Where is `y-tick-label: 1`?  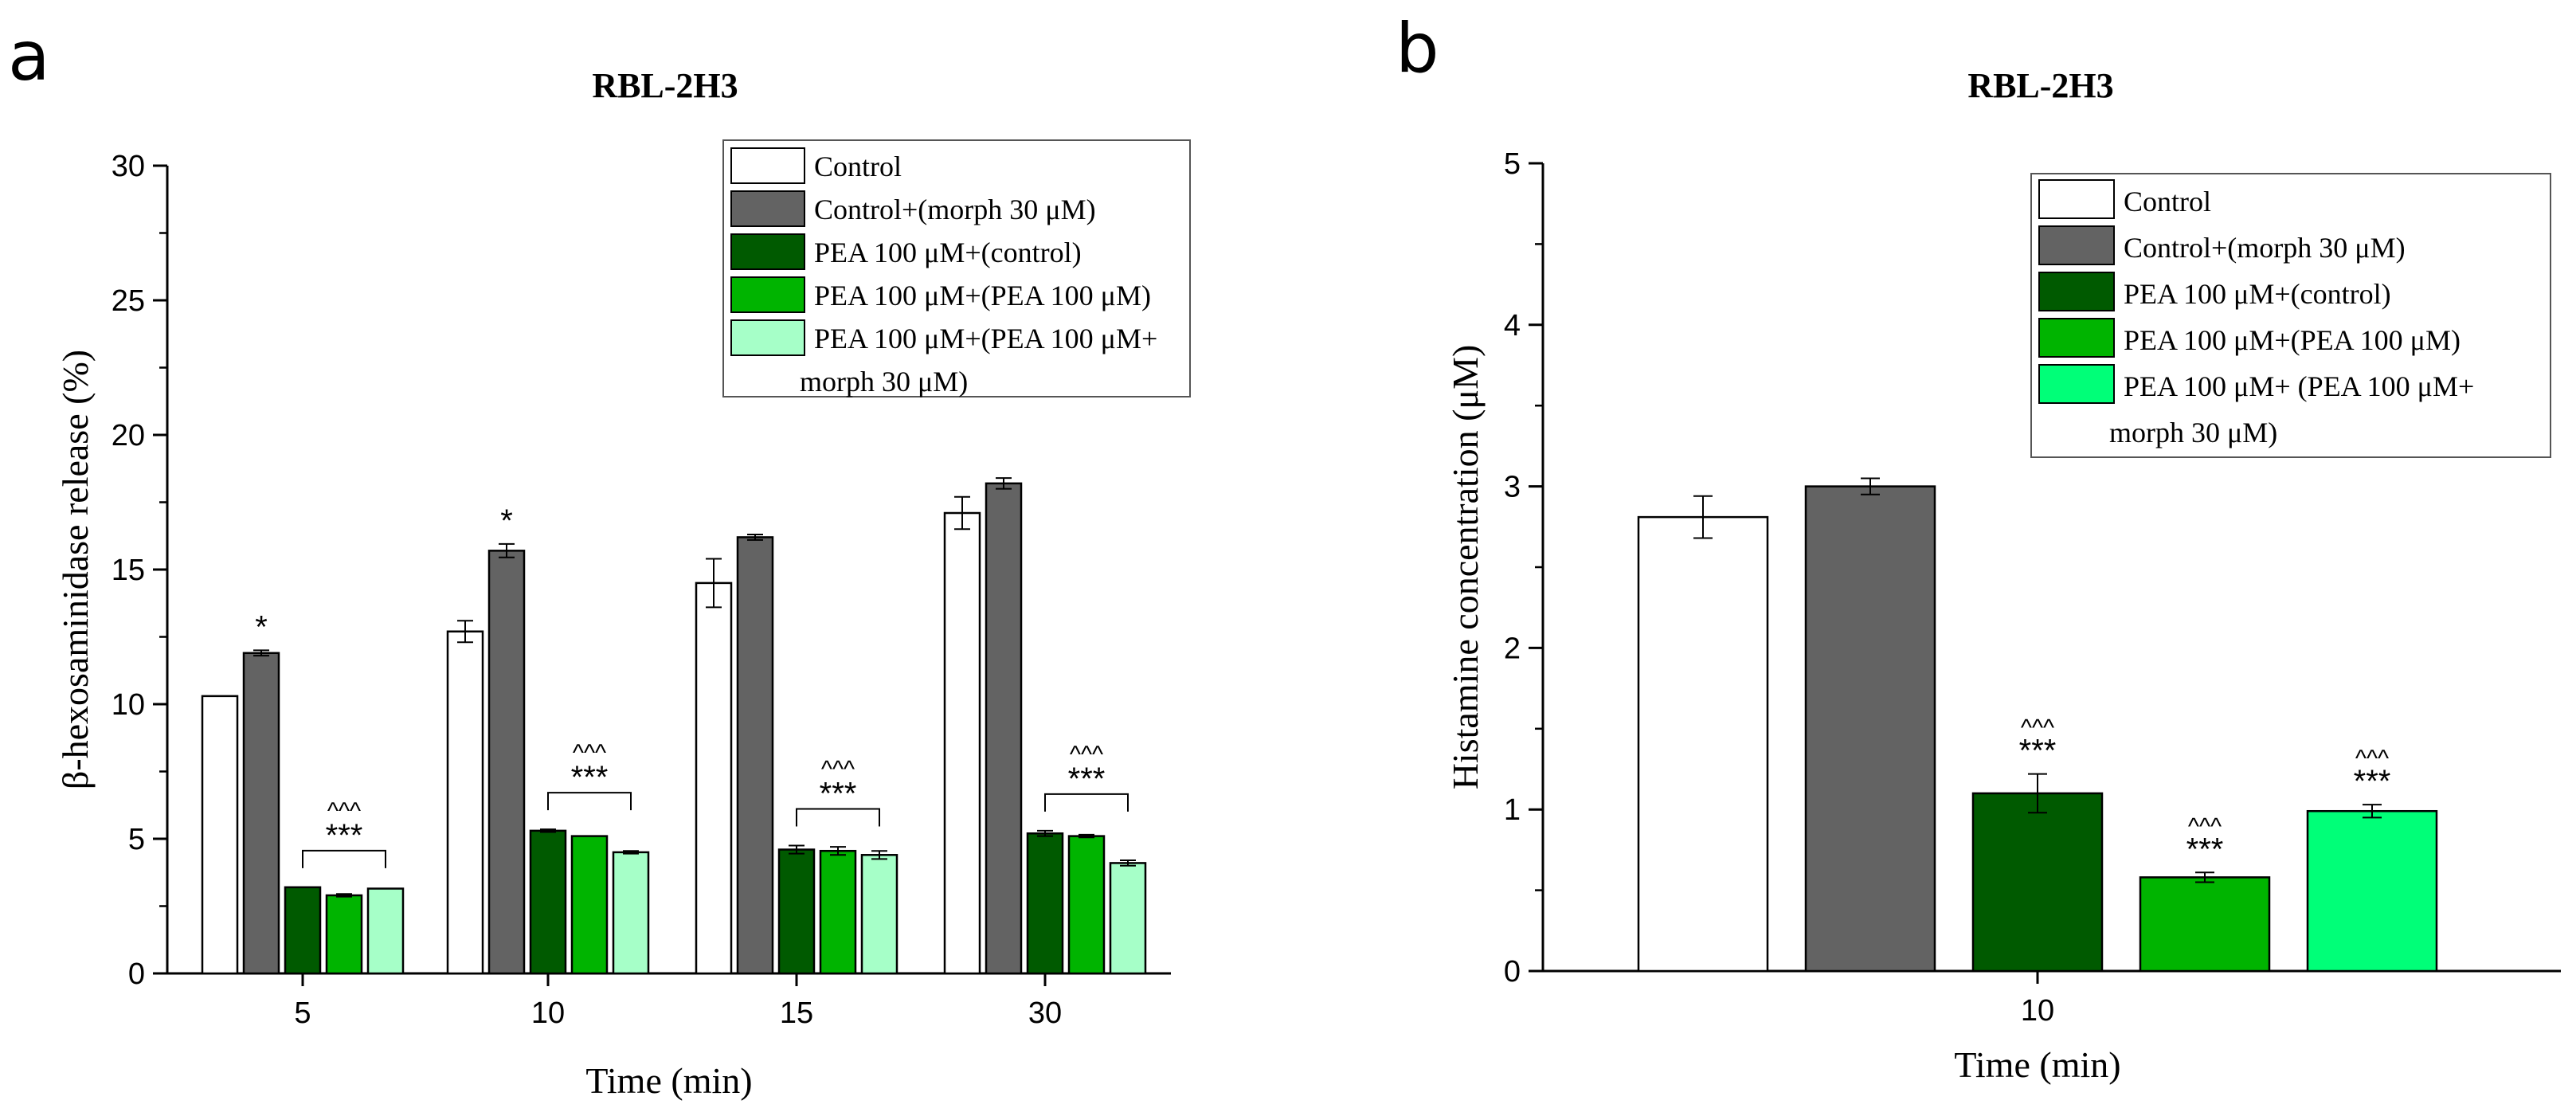 y-tick-label: 1 is located at coordinates (1512, 810).